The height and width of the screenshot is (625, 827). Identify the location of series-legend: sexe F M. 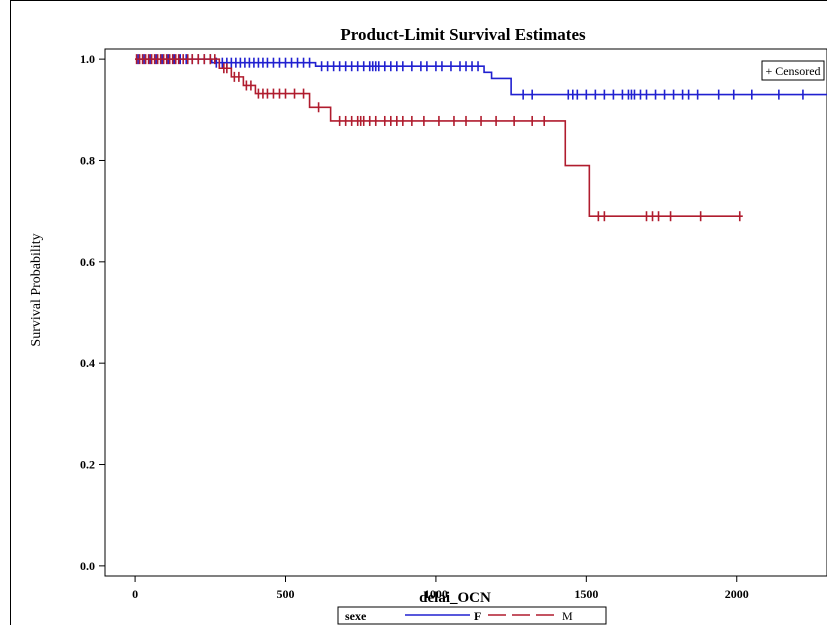
(472, 615).